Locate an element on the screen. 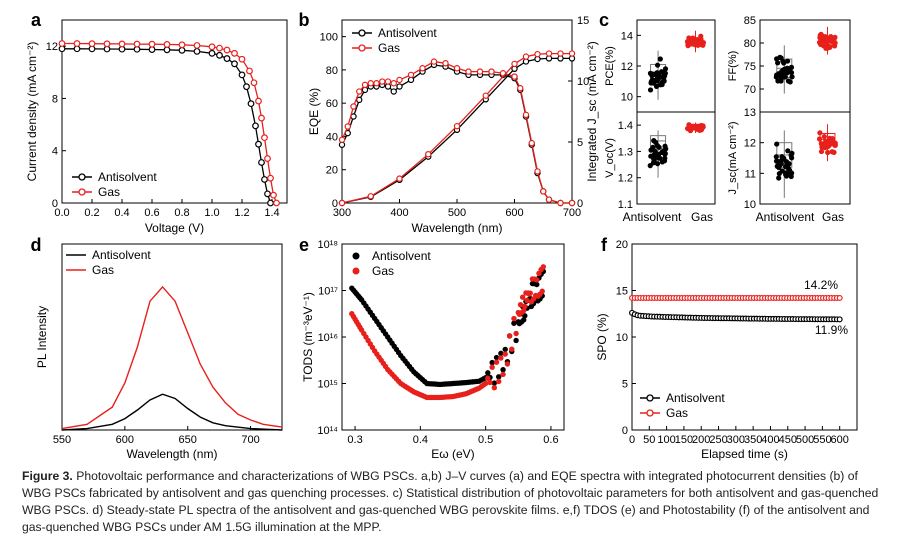  panel-b-xtick-label: 400 is located at coordinates (399, 213).